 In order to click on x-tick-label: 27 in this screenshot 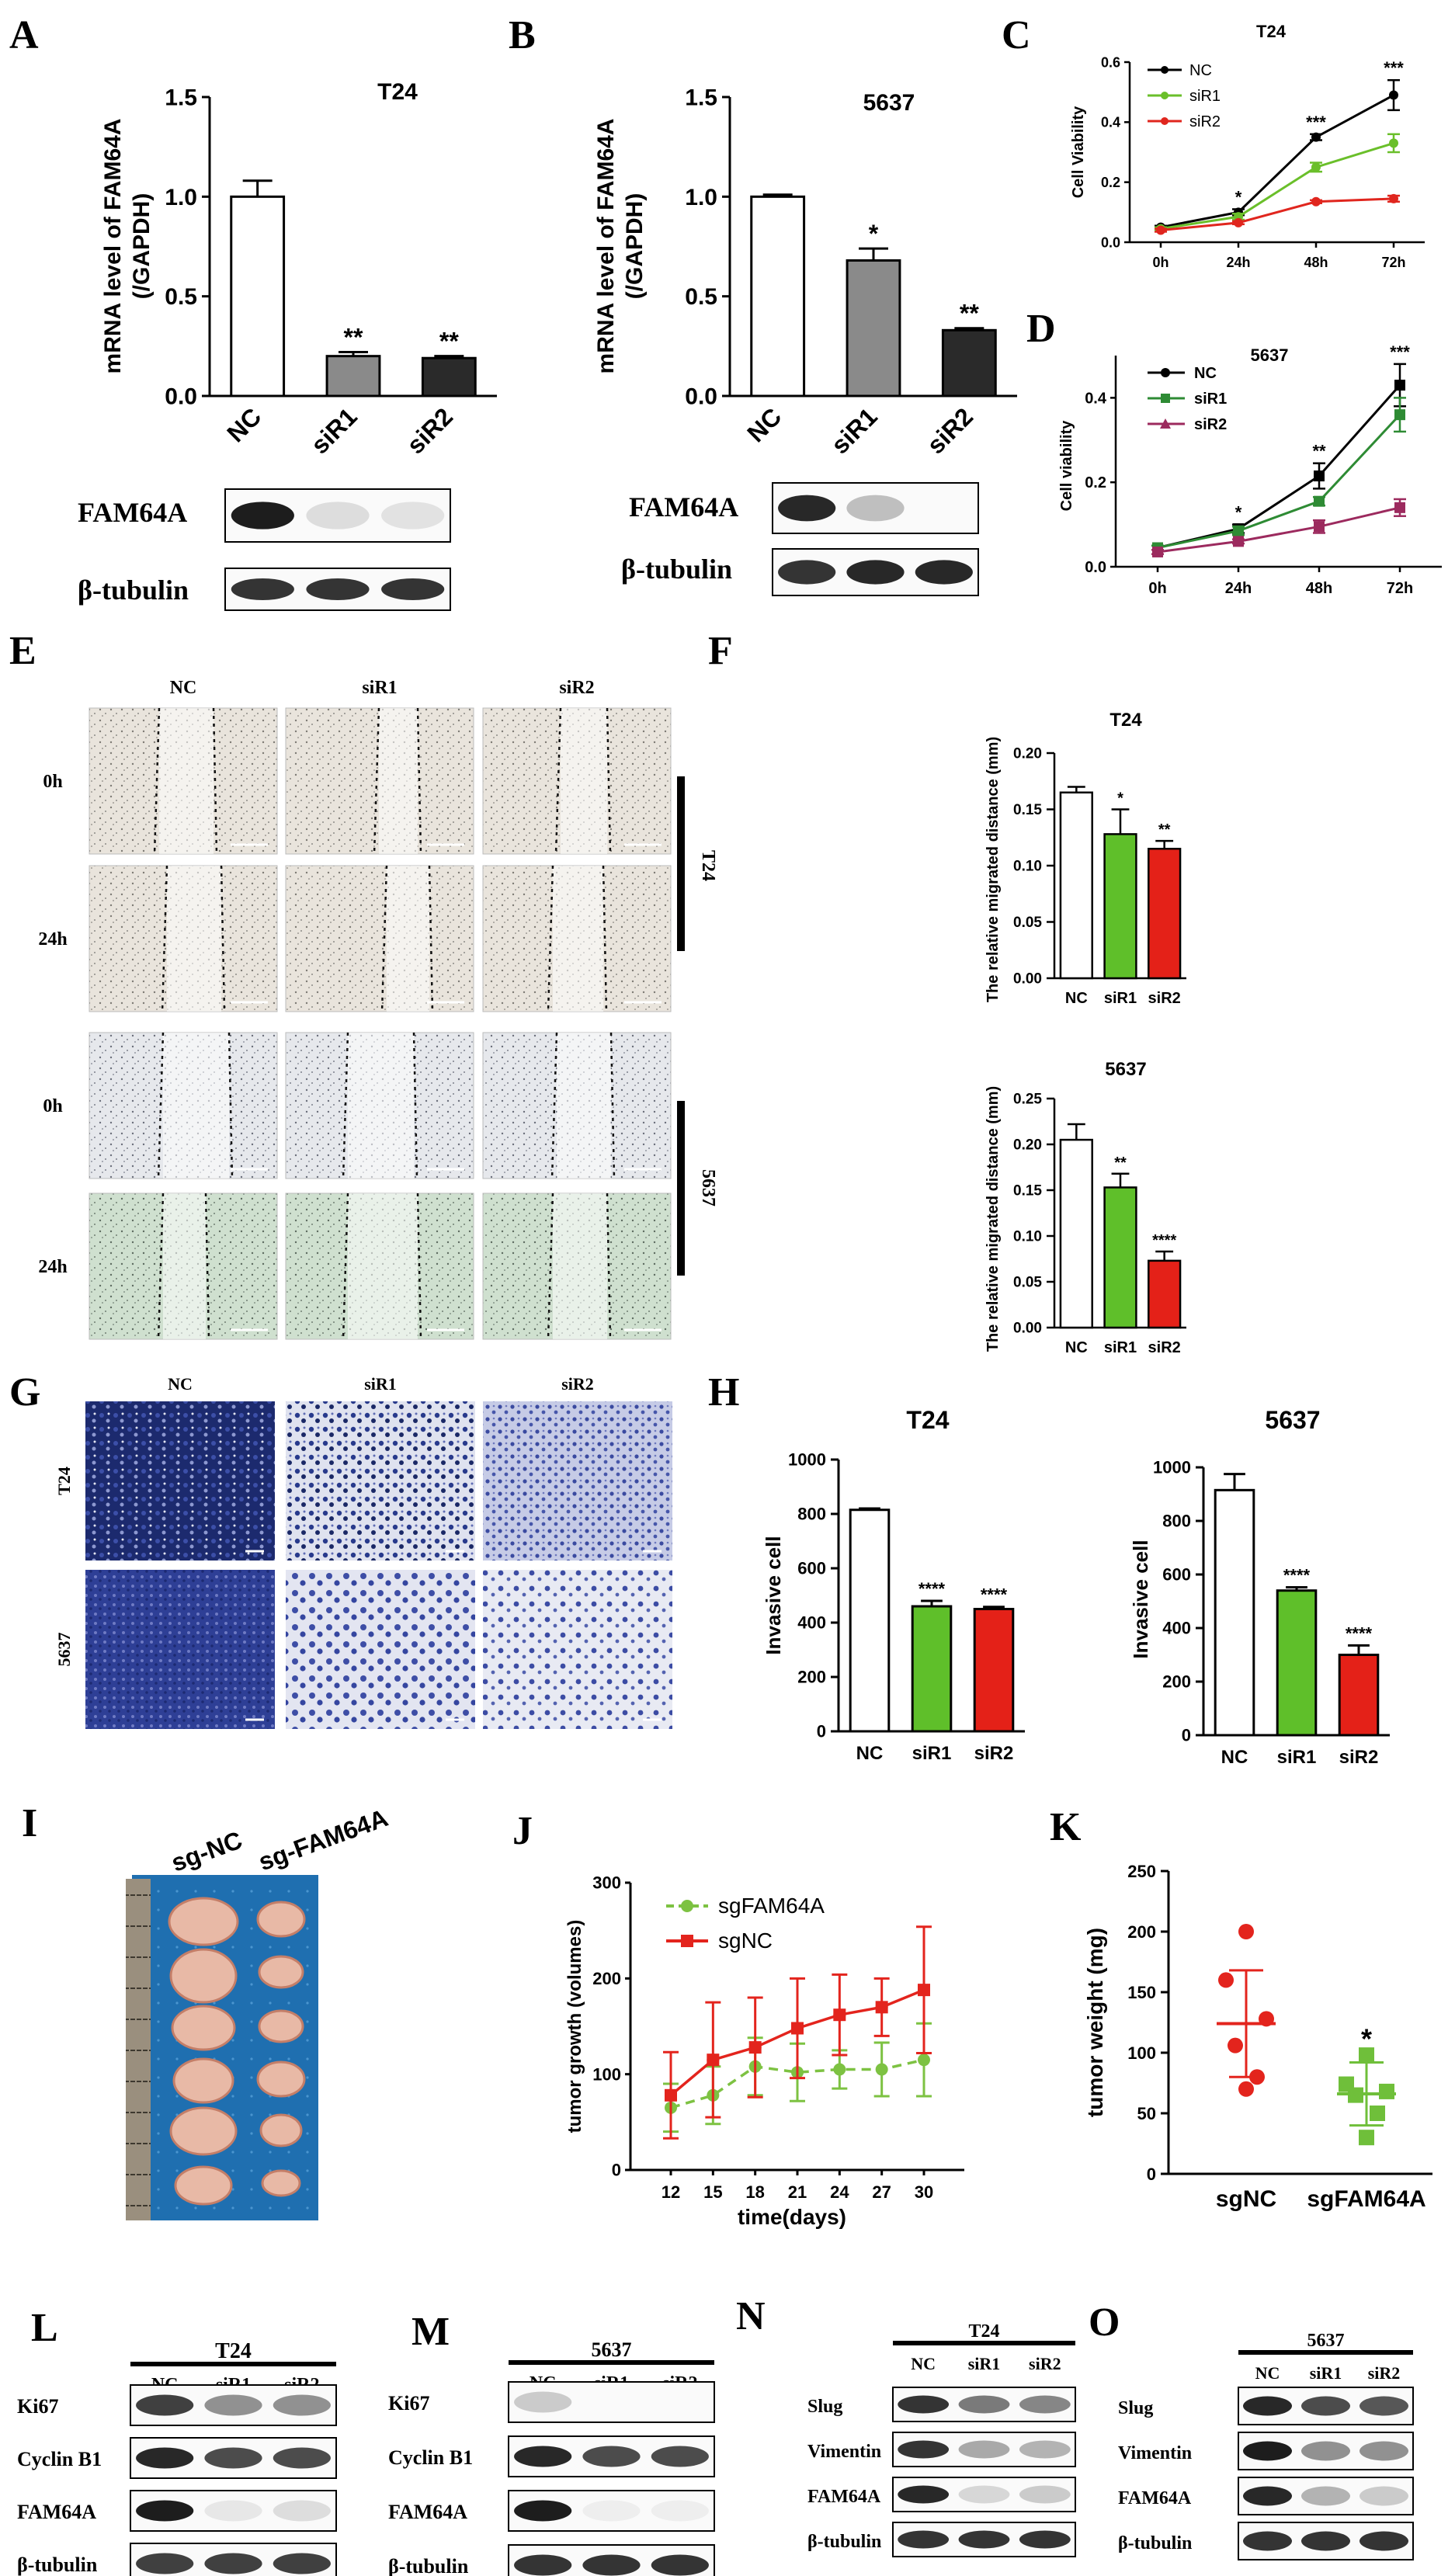, I will do `click(881, 2192)`.